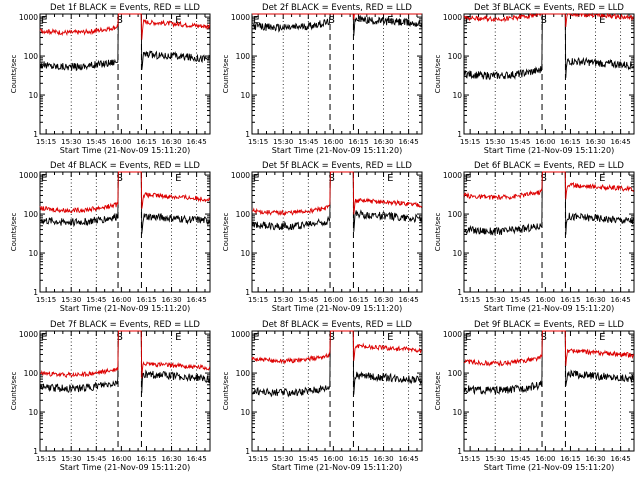 The image size is (640, 480). What do you see at coordinates (125, 166) in the screenshot?
I see `panel-title: Det 4f BLACK = Events, RED = LLD` at bounding box center [125, 166].